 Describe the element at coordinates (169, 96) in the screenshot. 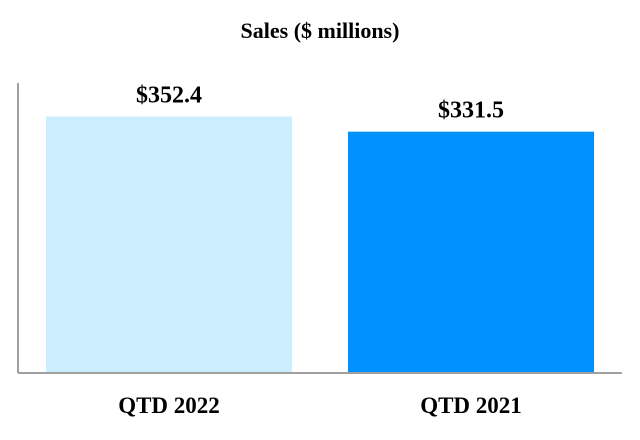

I see `data-label: $352.4` at that location.